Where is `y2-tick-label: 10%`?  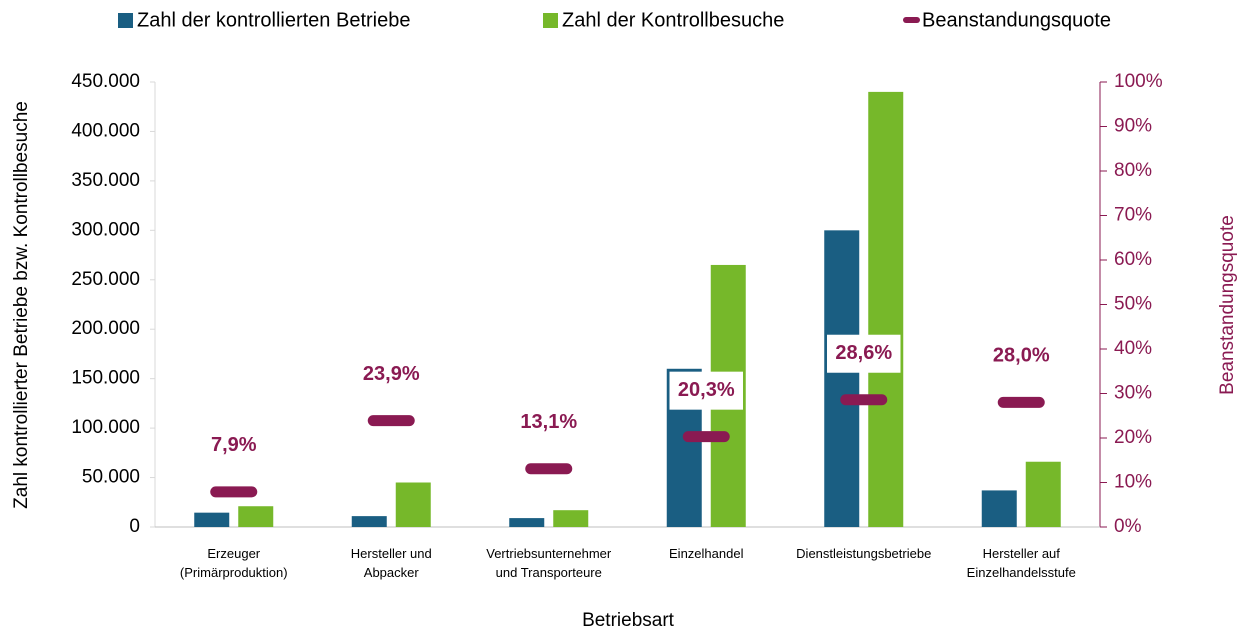 y2-tick-label: 10% is located at coordinates (1133, 482).